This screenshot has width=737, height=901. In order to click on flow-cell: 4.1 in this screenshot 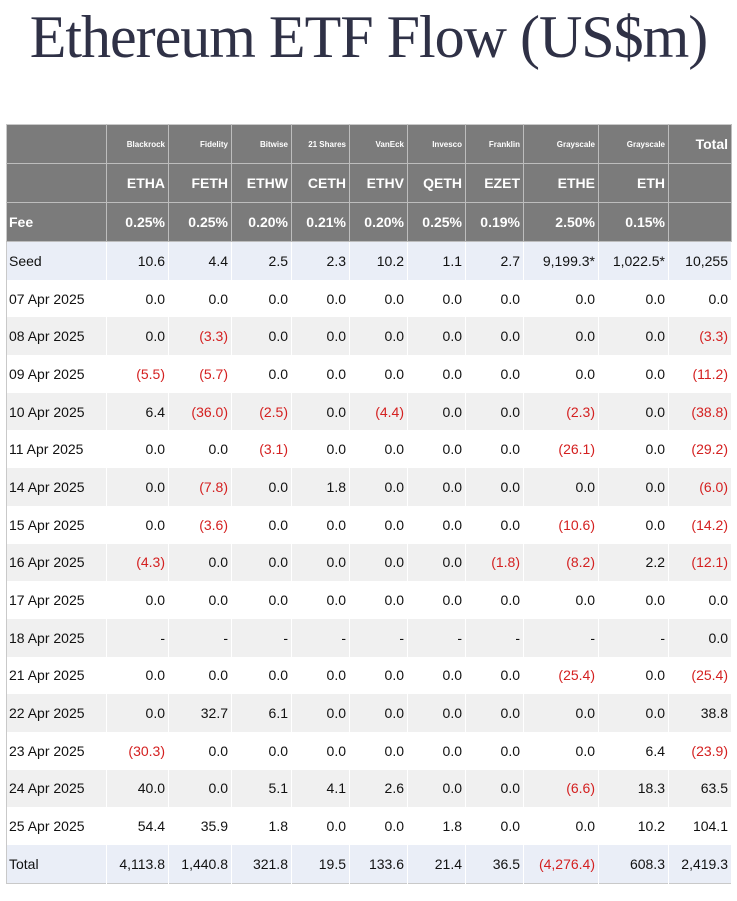, I will do `click(320, 788)`.